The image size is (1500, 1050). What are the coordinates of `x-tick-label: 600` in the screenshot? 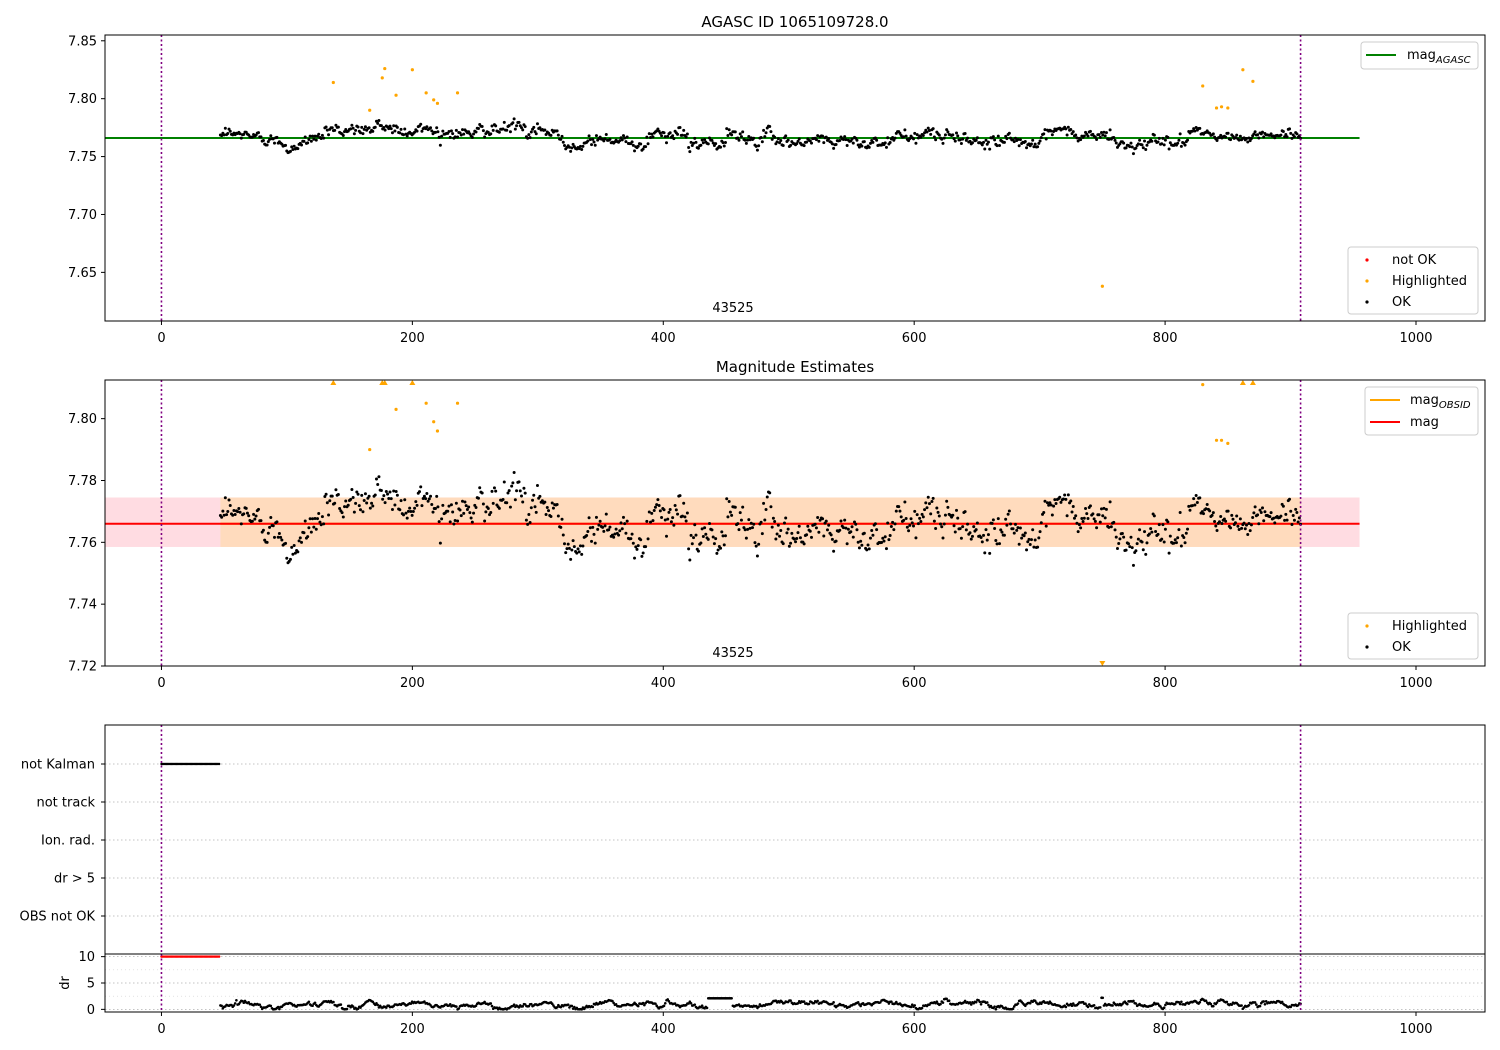 It's located at (914, 683).